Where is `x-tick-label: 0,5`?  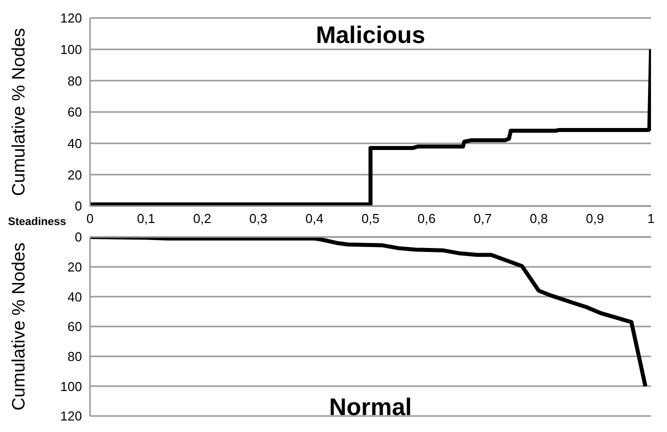 x-tick-label: 0,5 is located at coordinates (370, 218).